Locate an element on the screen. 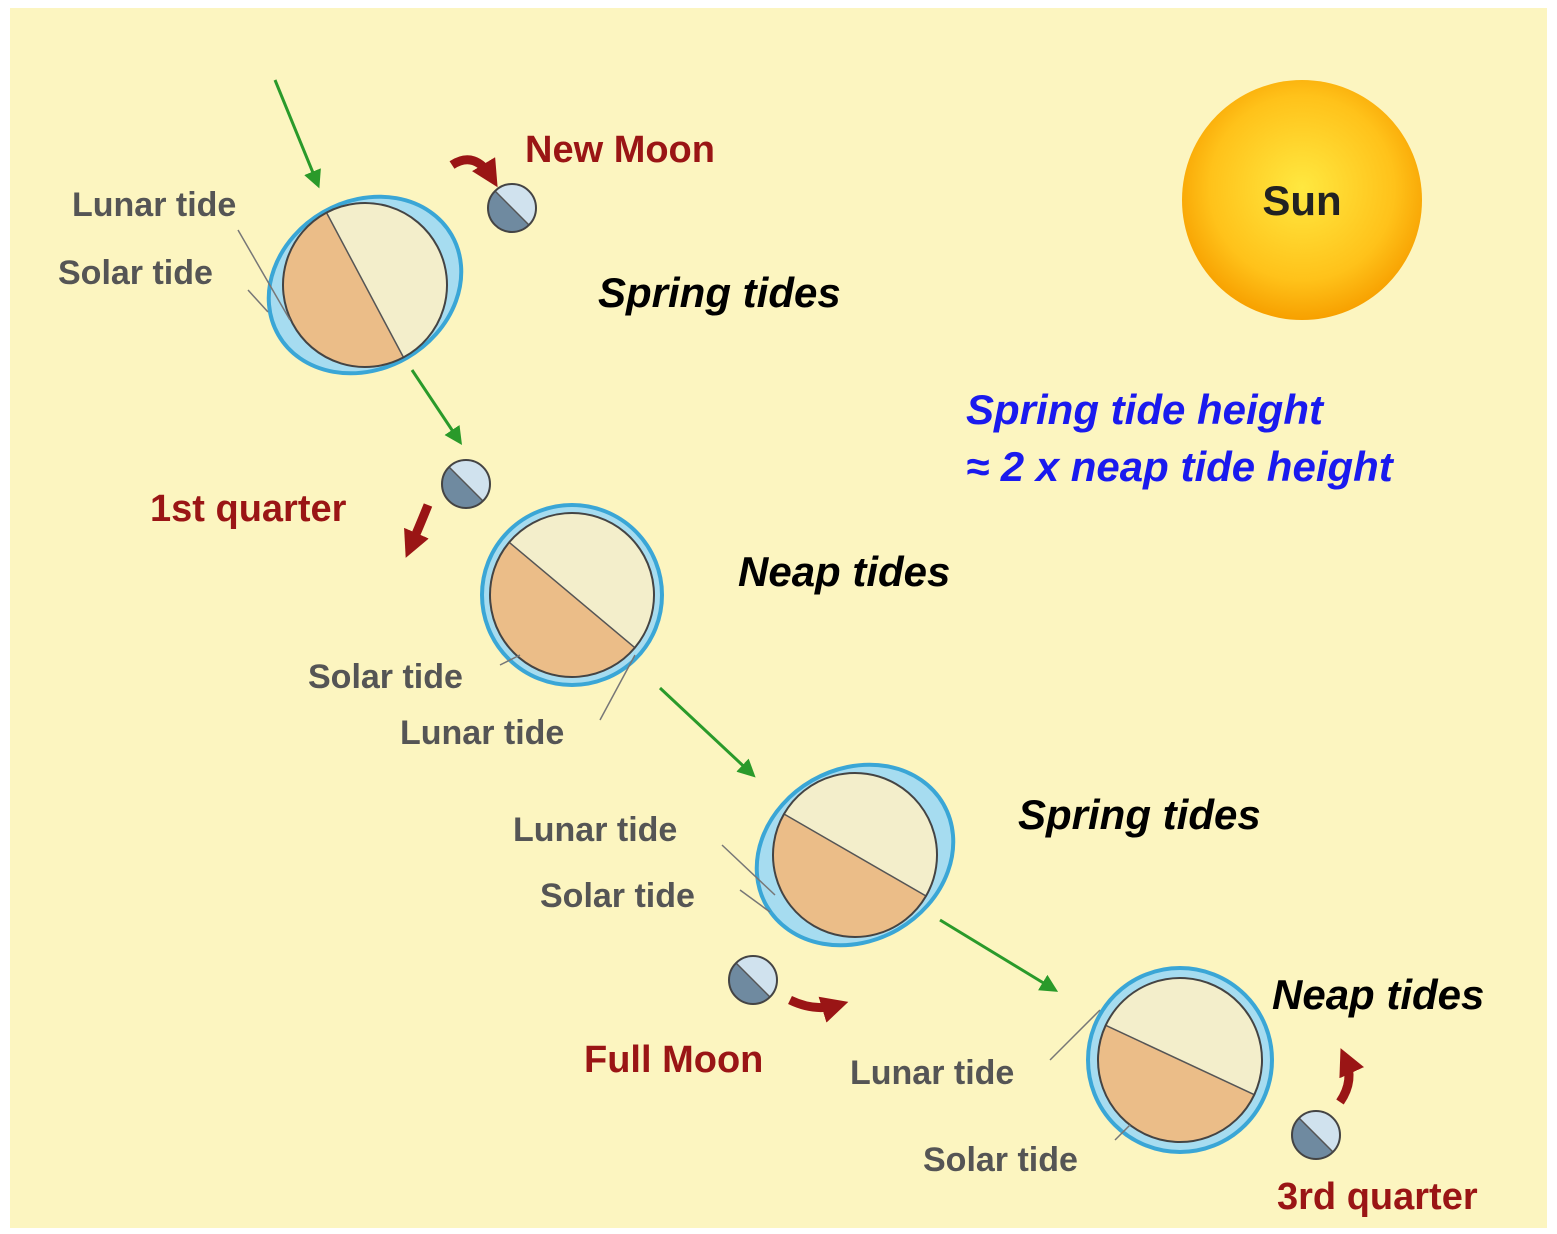 The height and width of the screenshot is (1234, 1557). phase-label: New Moon is located at coordinates (620, 150).